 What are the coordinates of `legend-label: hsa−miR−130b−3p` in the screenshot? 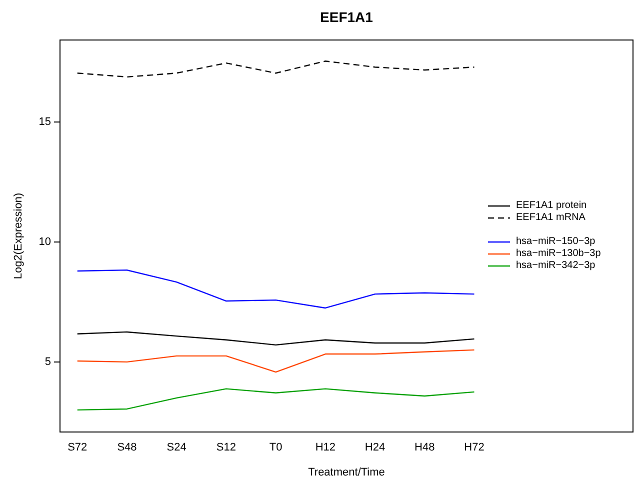 It's located at (558, 254).